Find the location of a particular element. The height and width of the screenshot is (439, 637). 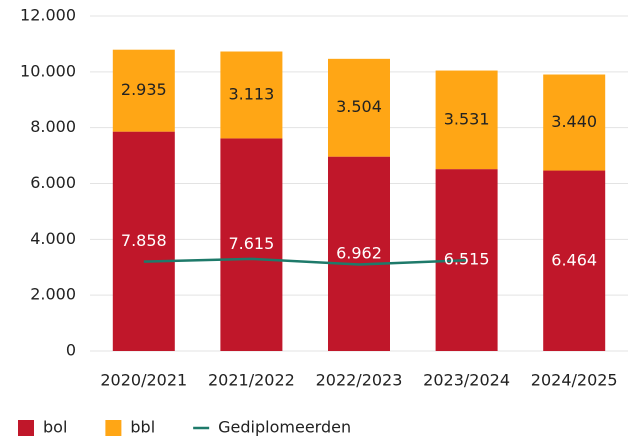

data-label: 3.440 is located at coordinates (574, 121).